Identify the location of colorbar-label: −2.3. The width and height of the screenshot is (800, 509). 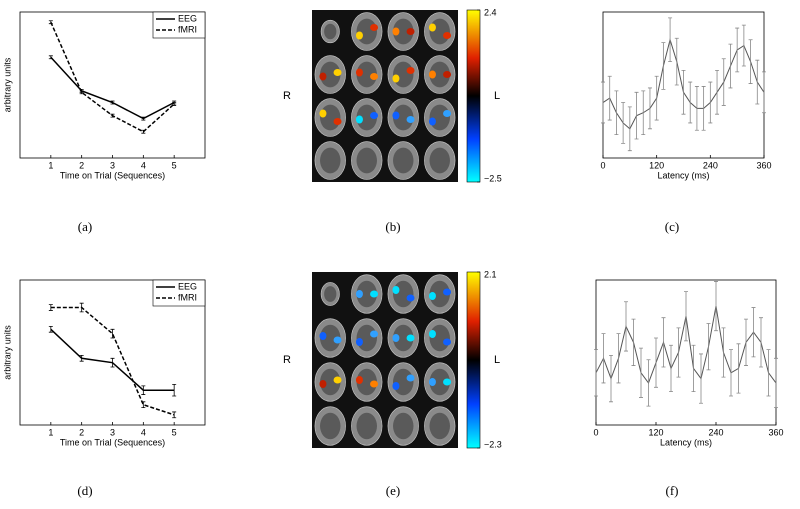
(493, 444).